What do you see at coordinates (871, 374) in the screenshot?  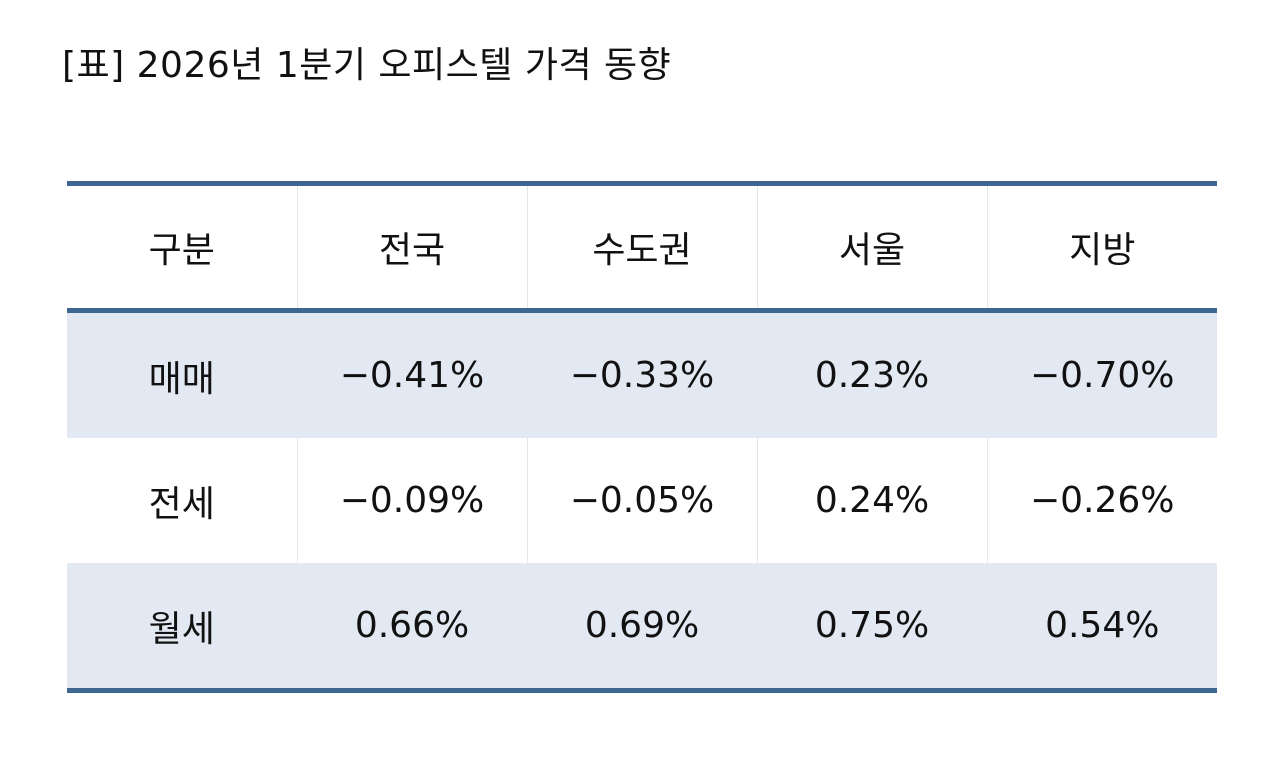 I see `table-cell: 0.23%` at bounding box center [871, 374].